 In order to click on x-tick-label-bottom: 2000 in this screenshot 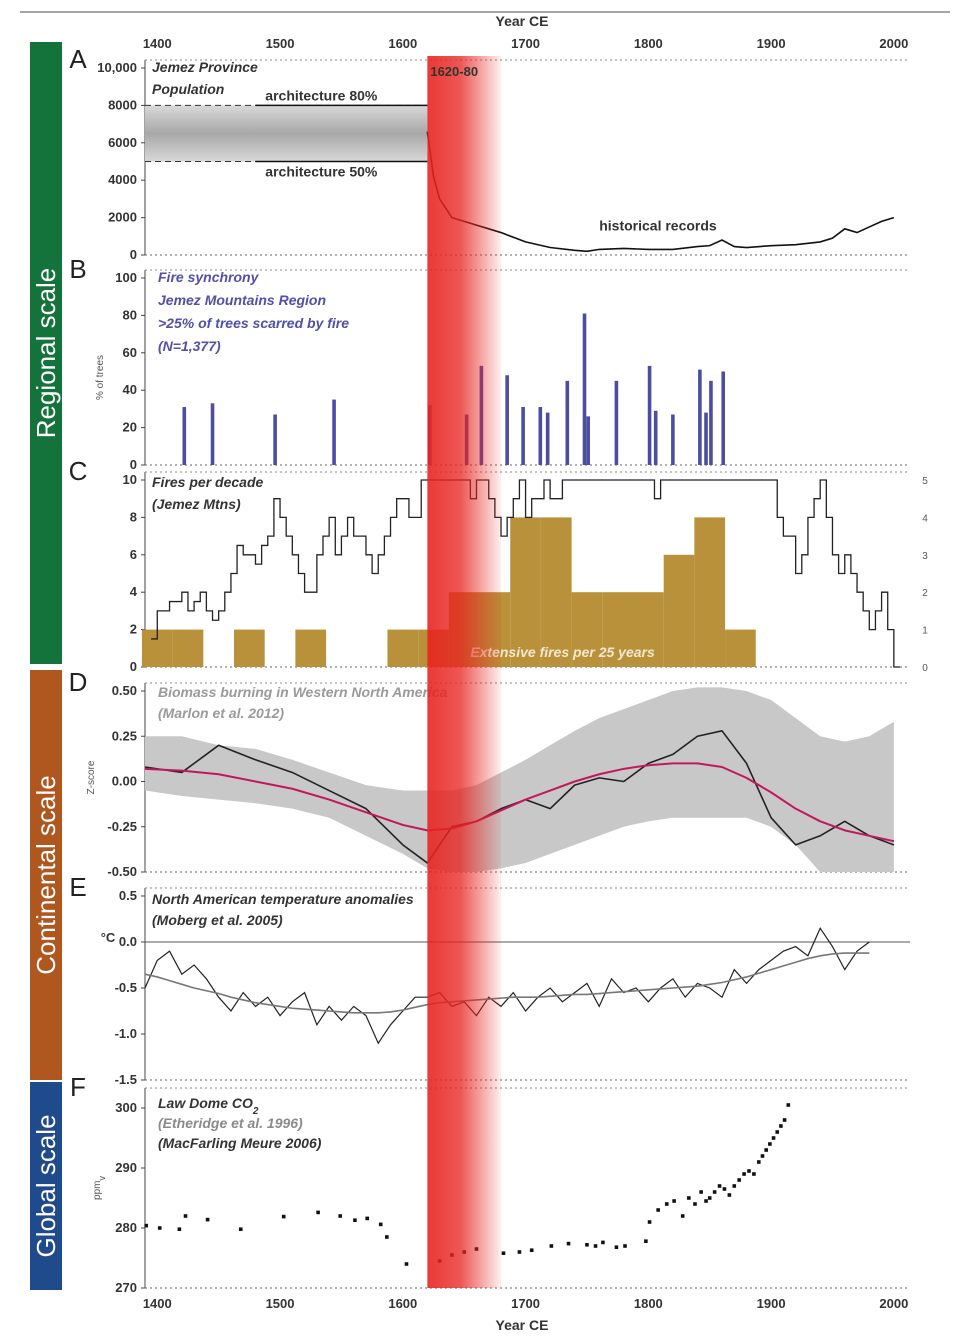, I will do `click(893, 1303)`.